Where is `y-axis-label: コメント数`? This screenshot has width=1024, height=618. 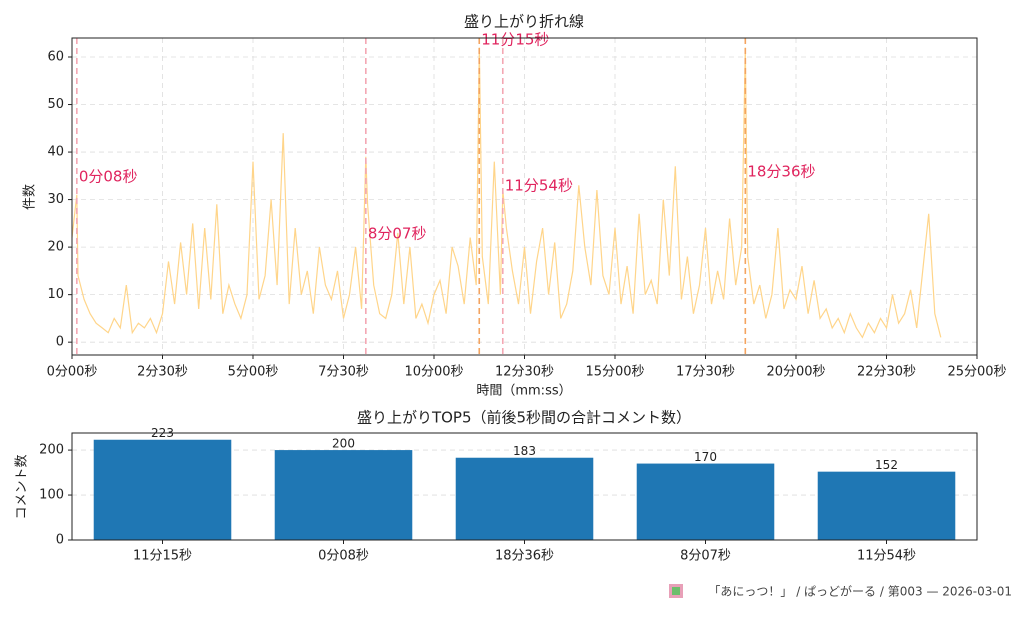
y-axis-label: コメント数 is located at coordinates (22, 486).